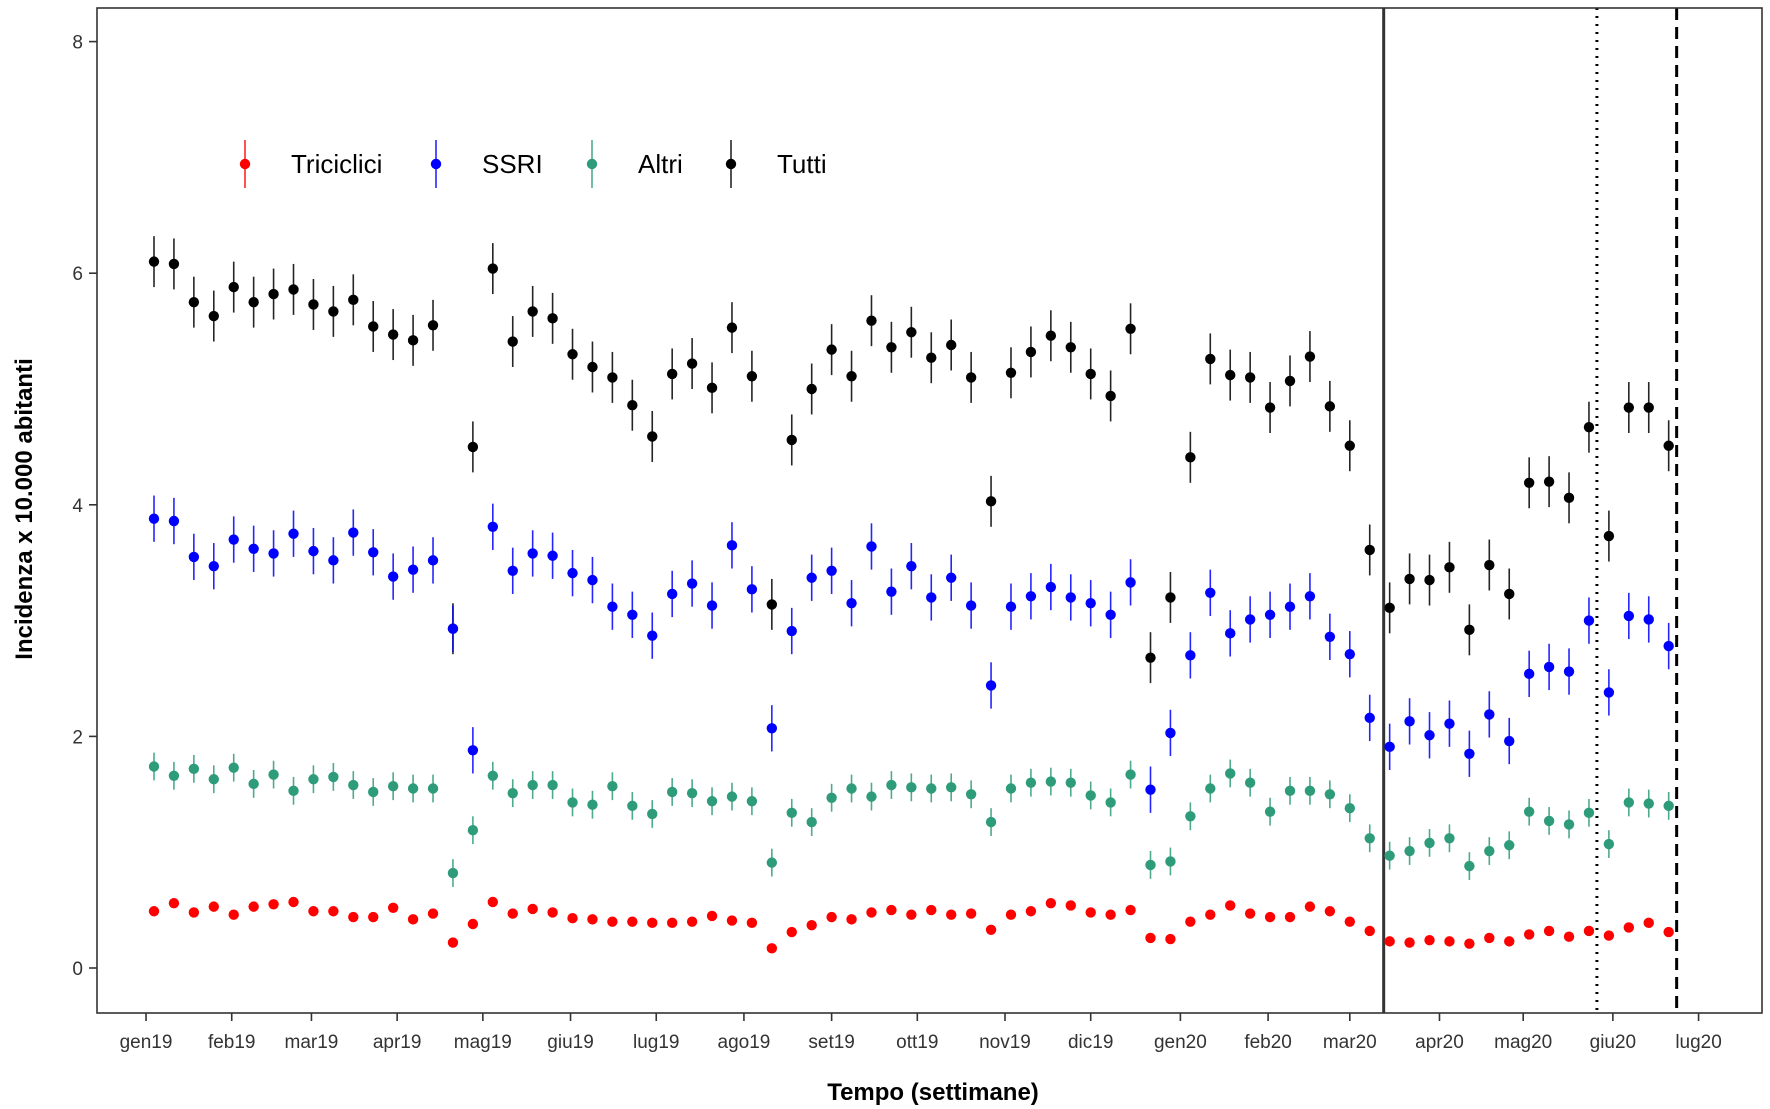 Image resolution: width=1770 pixels, height=1109 pixels. Describe the element at coordinates (776, 164) in the screenshot. I see `legend-item-tutti: Tutti` at that location.